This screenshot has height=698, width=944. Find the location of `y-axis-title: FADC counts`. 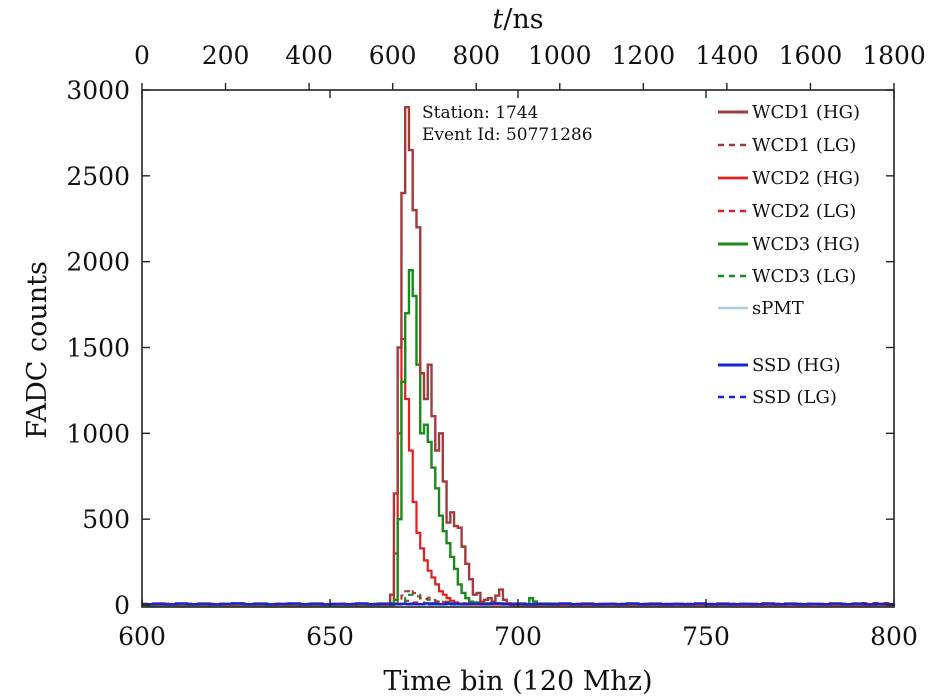

y-axis-title: FADC counts is located at coordinates (37, 350).